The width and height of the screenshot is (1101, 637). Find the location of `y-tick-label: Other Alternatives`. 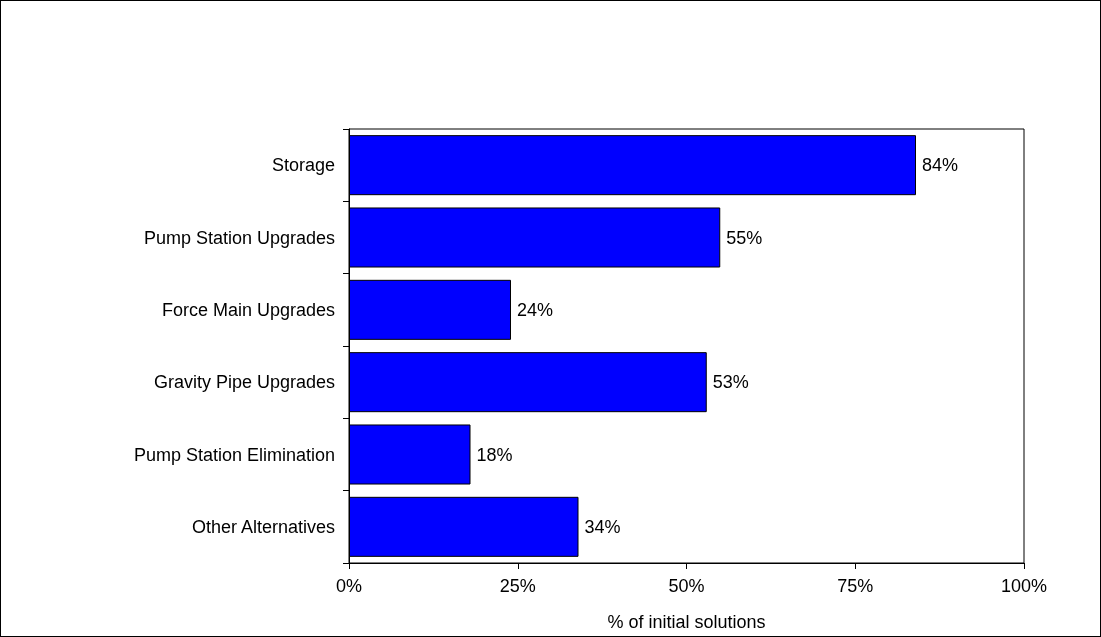

y-tick-label: Other Alternatives is located at coordinates (263, 526).